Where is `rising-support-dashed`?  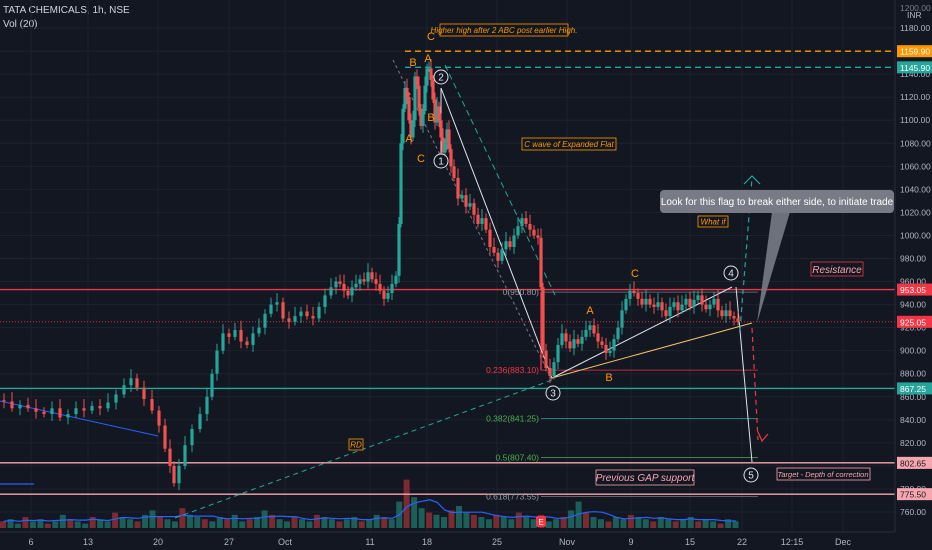
rising-support-dashed is located at coordinates (363, 449).